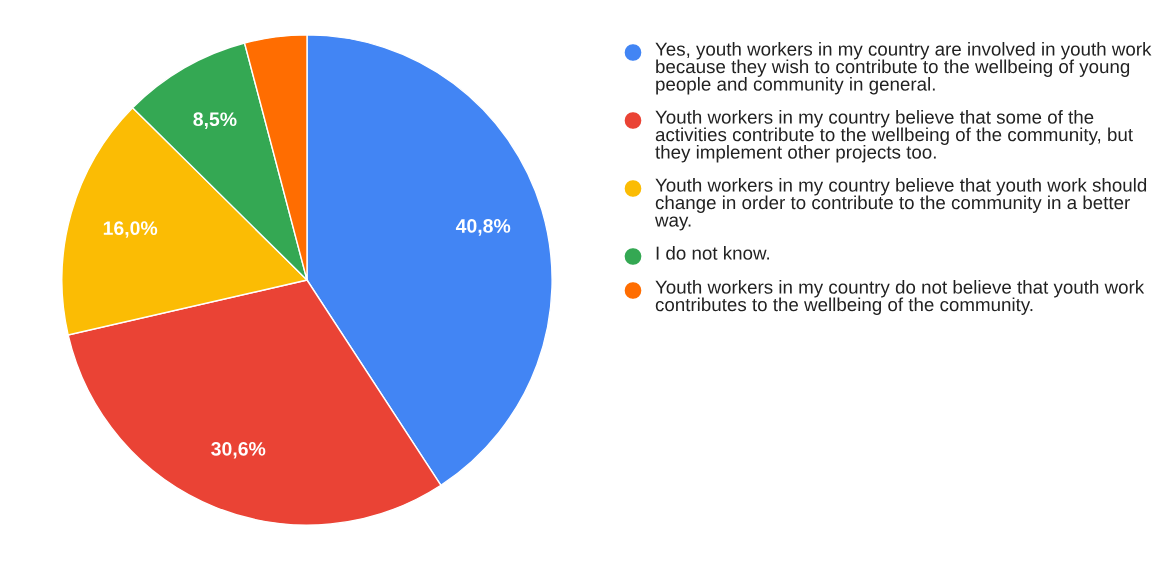 This screenshot has width=1158, height=570. What do you see at coordinates (903, 68) in the screenshot?
I see `legend-label: Yes, youth workers in my country are involved in youth work because they wish to contribute to the wellbeing of young people and community in general.` at bounding box center [903, 68].